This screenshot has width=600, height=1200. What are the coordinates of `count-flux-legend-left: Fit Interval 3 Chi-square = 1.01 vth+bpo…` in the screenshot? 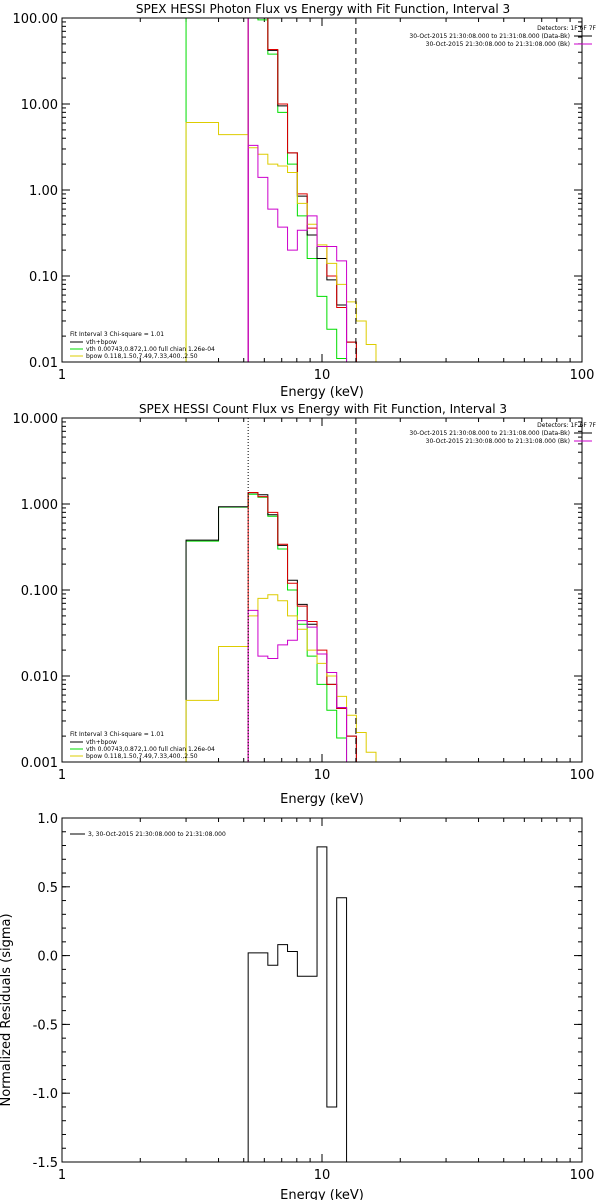 It's located at (142, 745).